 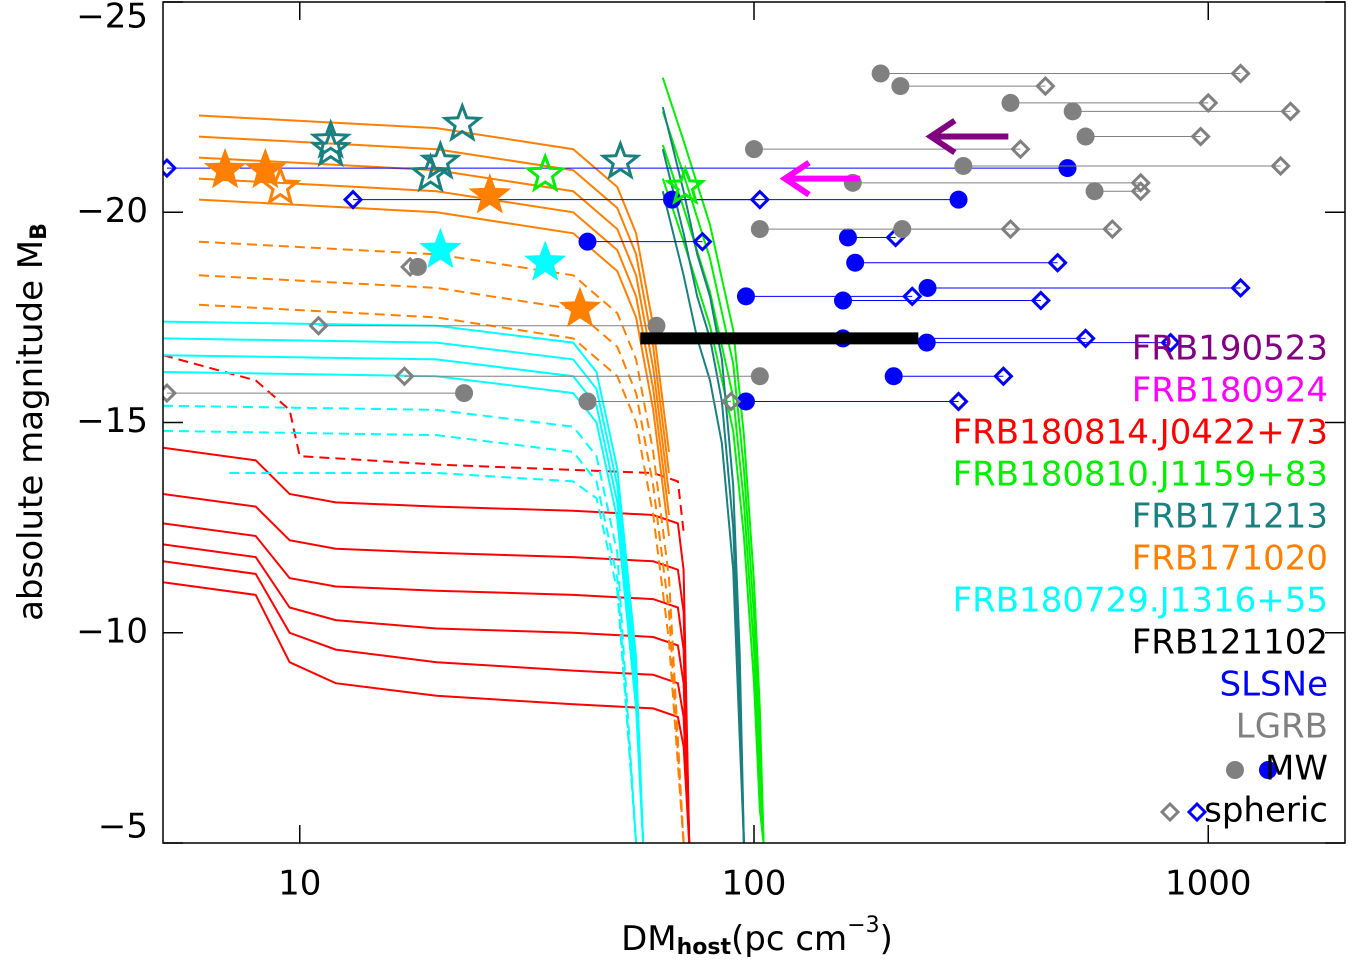 What do you see at coordinates (1140, 601) in the screenshot?
I see `legend-label: FRB180729.J1316+55` at bounding box center [1140, 601].